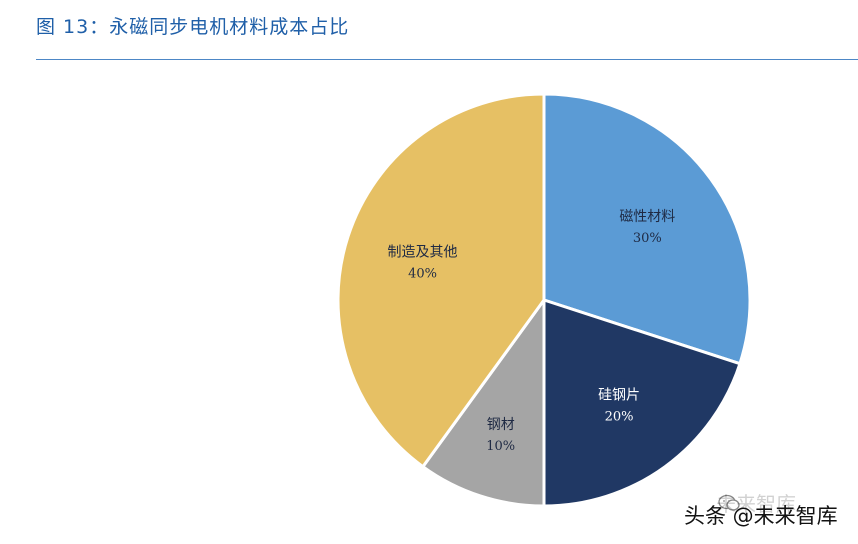 The height and width of the screenshot is (544, 858). I want to click on watermark-text: 头条 @未来智库, so click(761, 516).